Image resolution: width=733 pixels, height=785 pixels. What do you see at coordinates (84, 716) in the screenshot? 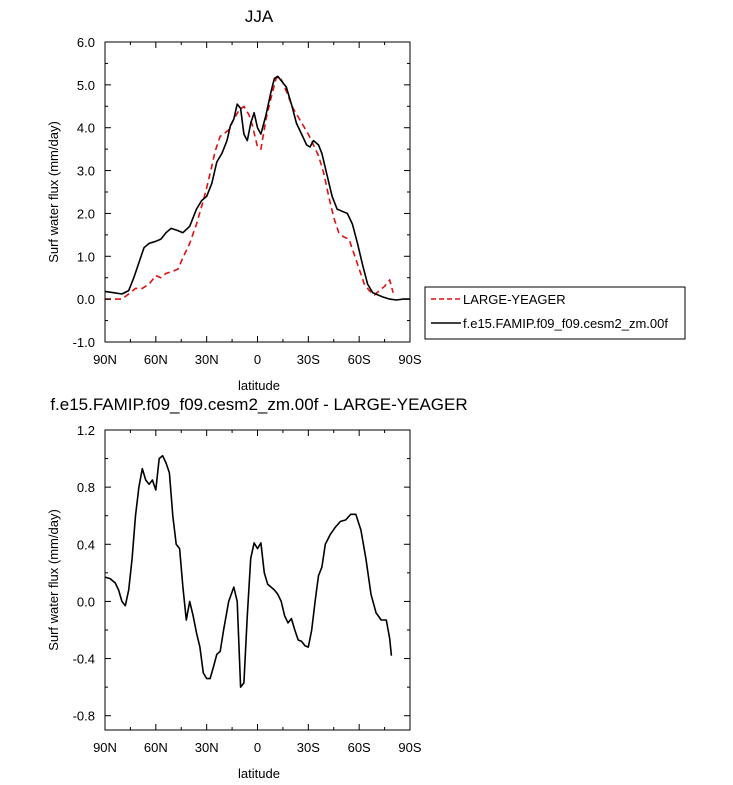
I see `y-tick-label: -0.8` at bounding box center [84, 716].